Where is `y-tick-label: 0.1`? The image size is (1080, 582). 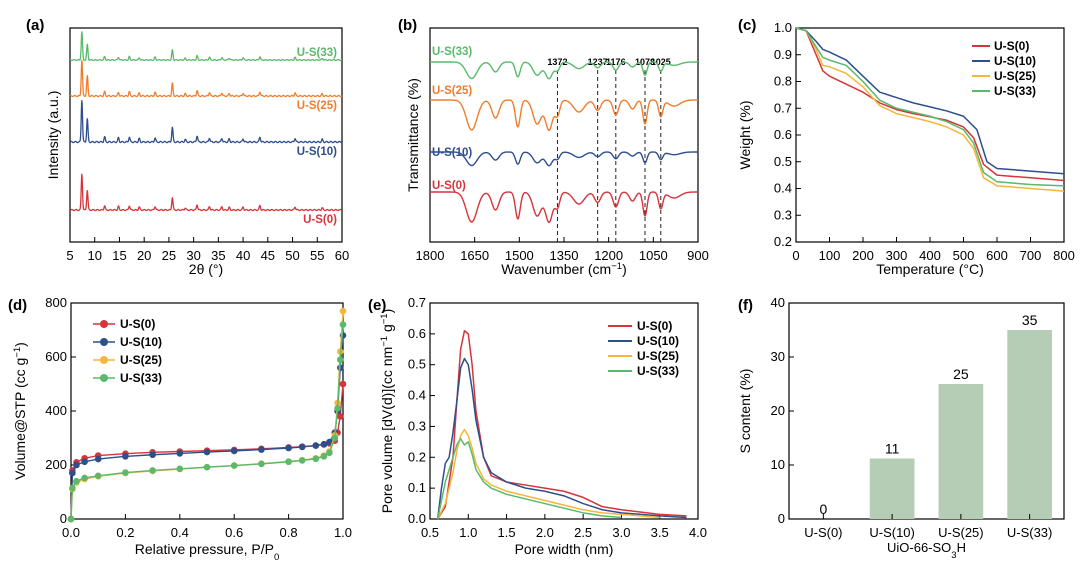 y-tick-label: 0.1 is located at coordinates (417, 487).